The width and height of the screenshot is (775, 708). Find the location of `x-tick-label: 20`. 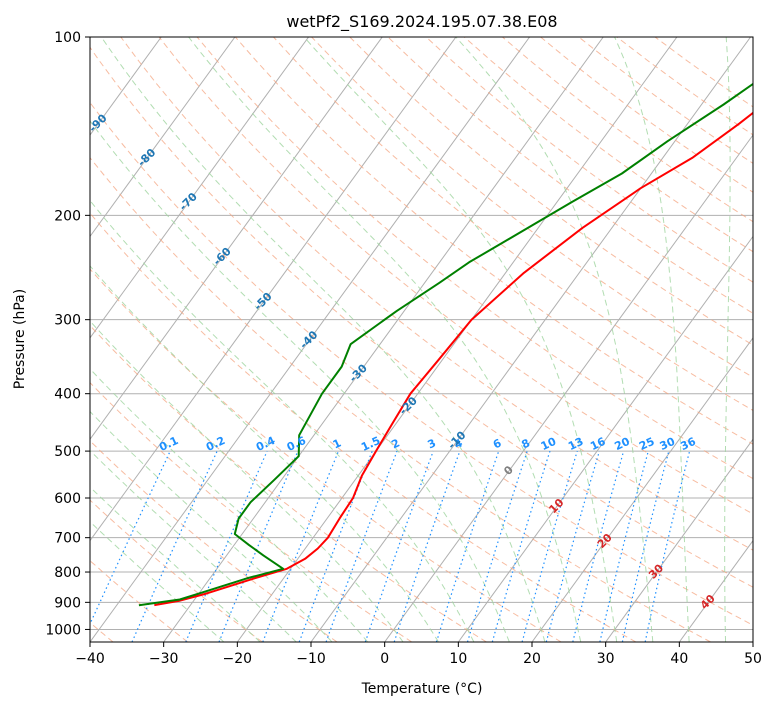

x-tick-label: 20 is located at coordinates (532, 659).